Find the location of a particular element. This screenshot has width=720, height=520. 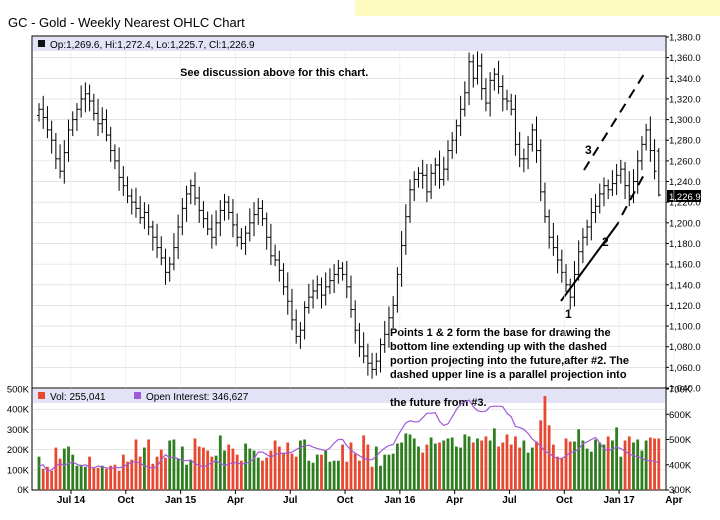

price-tick-label: 1,160.0 is located at coordinates (685, 265).